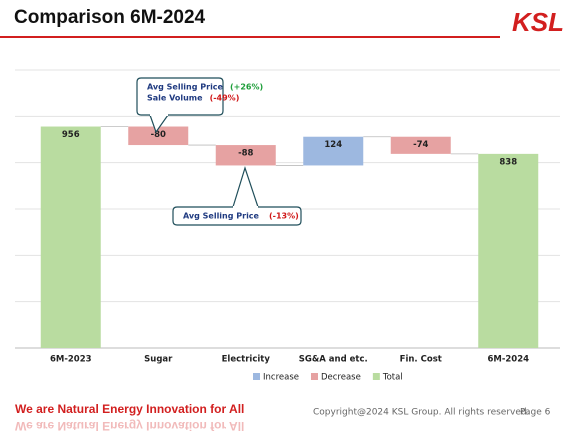 The height and width of the screenshot is (435, 577). Describe the element at coordinates (508, 360) in the screenshot. I see `x-tick-label: 6M-2024` at that location.